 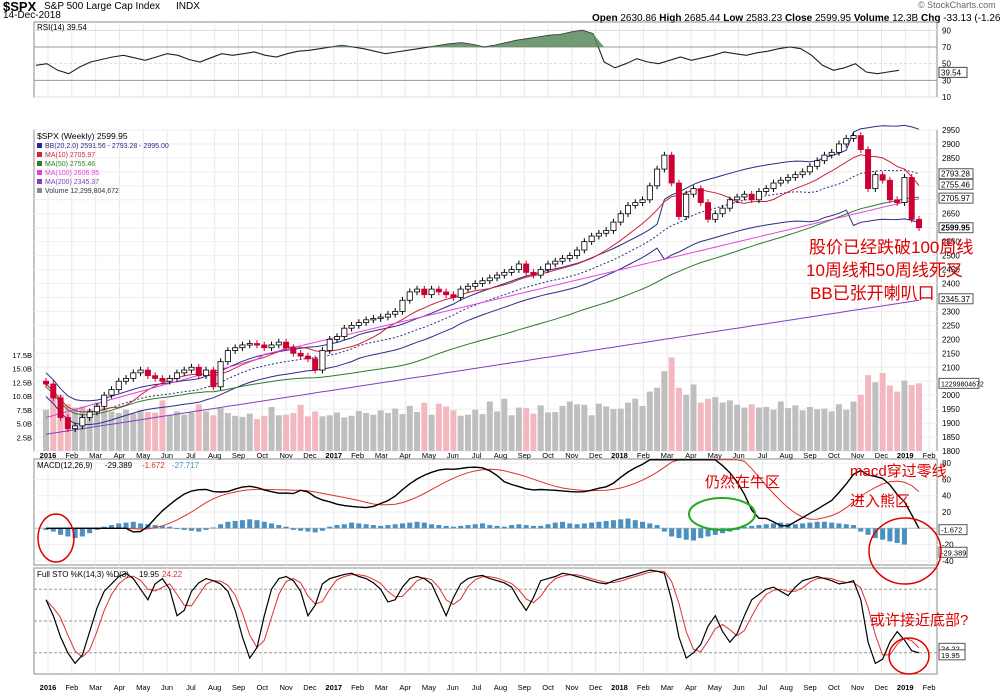 I want to click on price-tick: 2550, so click(x=951, y=242).